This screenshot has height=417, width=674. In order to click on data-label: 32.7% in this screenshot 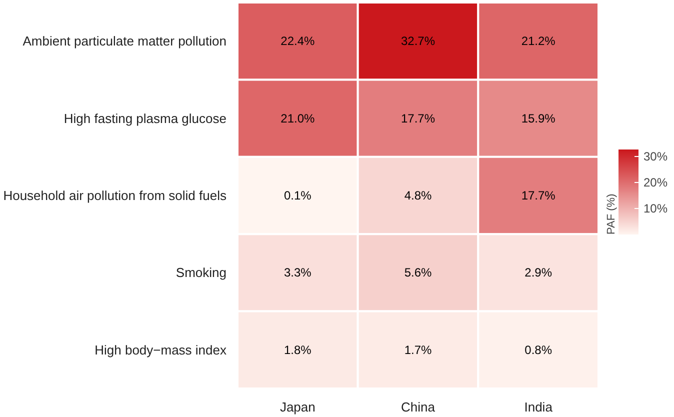, I will do `click(418, 41)`.